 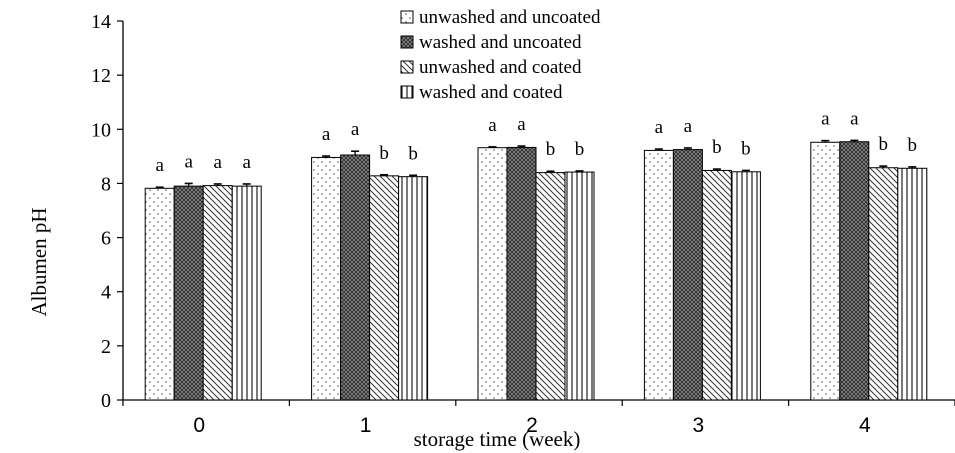 I want to click on y-tick-label: 0, so click(x=106, y=401).